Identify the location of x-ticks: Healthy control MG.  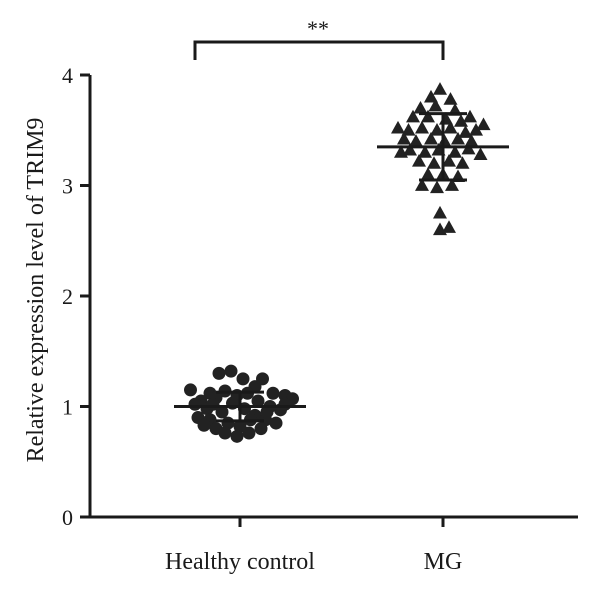
(313, 546).